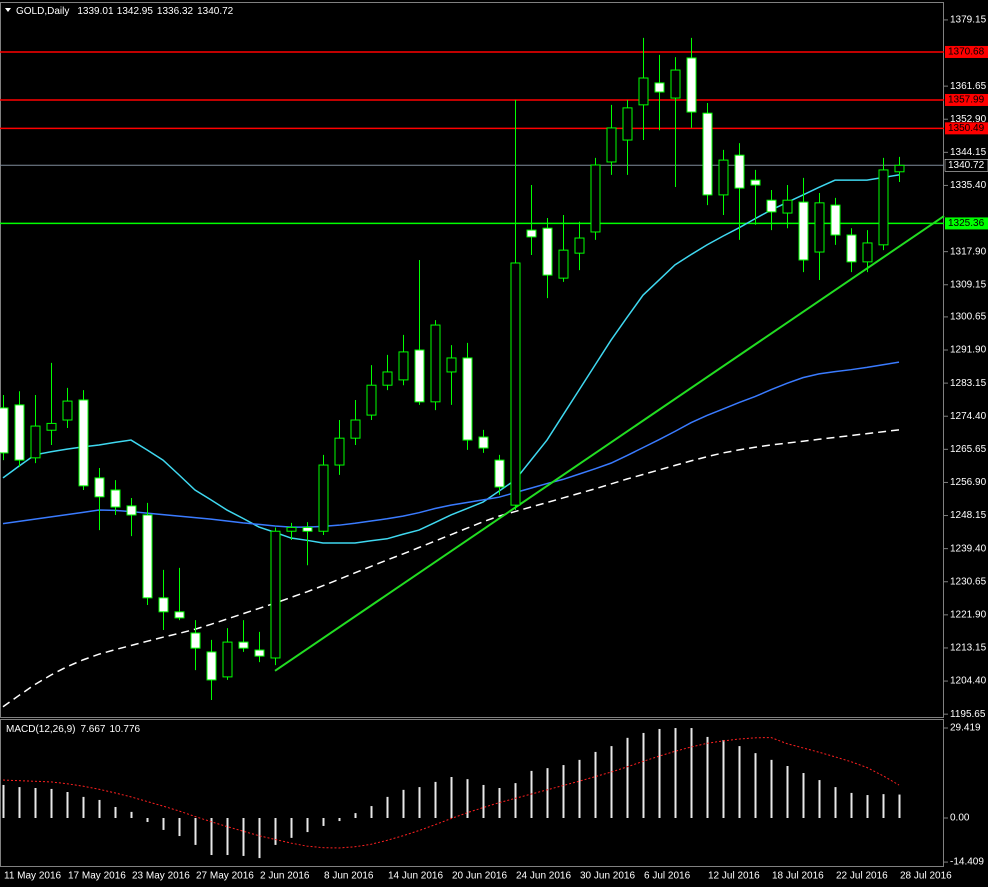  Describe the element at coordinates (968, 284) in the screenshot. I see `y-tick-label: 1309.15` at that location.